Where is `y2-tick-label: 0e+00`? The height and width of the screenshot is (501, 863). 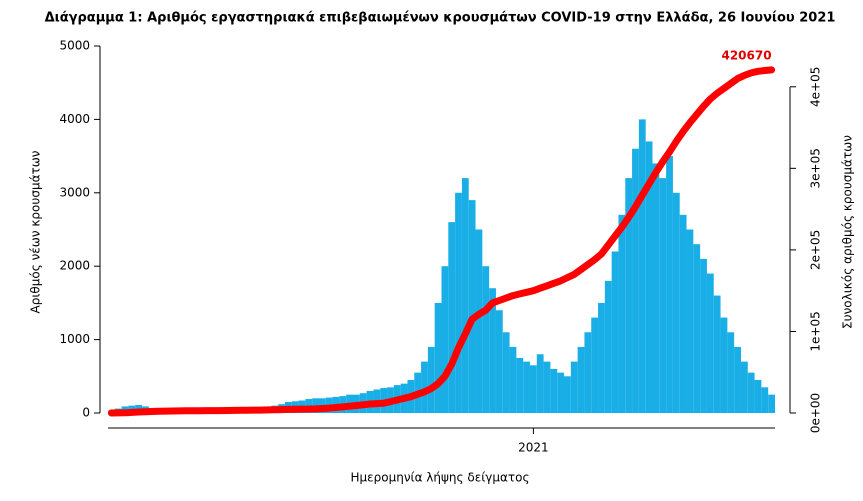 y2-tick-label: 0e+00 is located at coordinates (816, 413).